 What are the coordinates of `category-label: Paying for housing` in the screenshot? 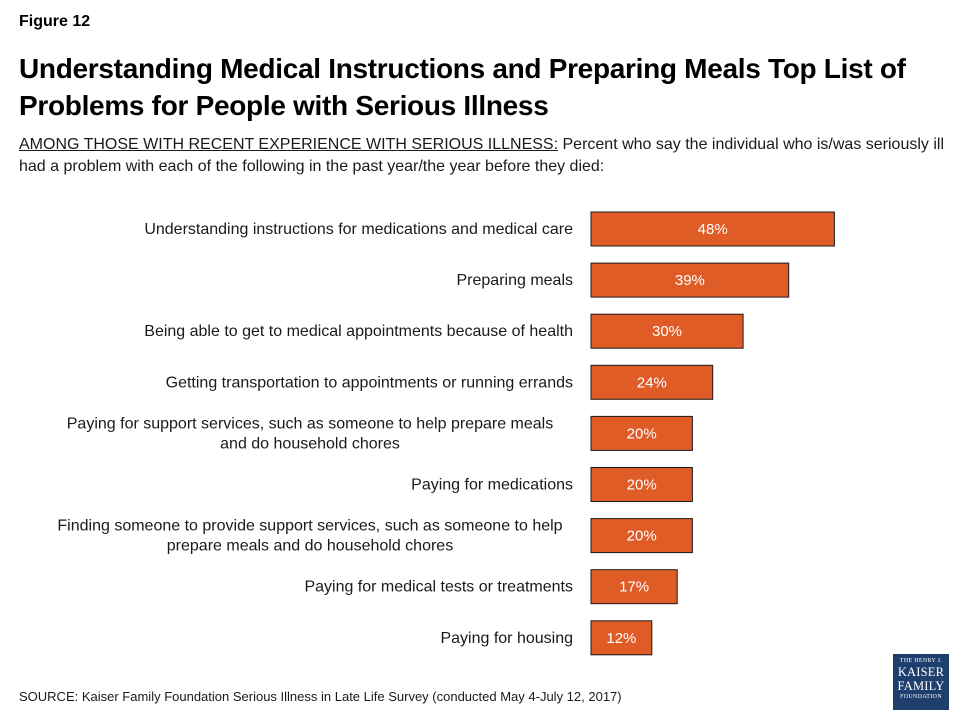 It's located at (506, 638).